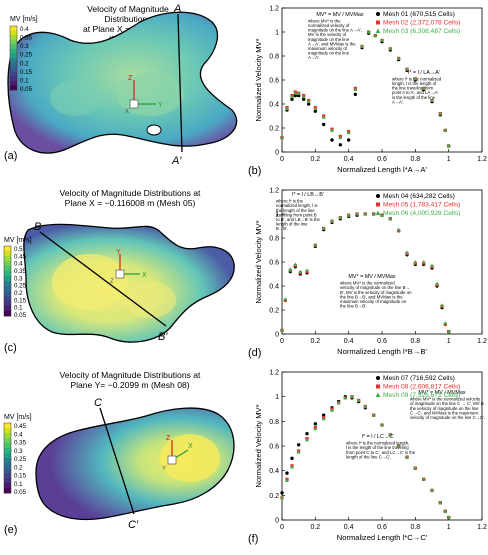 The image size is (488, 555). What do you see at coordinates (315, 527) in the screenshot?
I see `x-tick-label: 0.2` at bounding box center [315, 527].